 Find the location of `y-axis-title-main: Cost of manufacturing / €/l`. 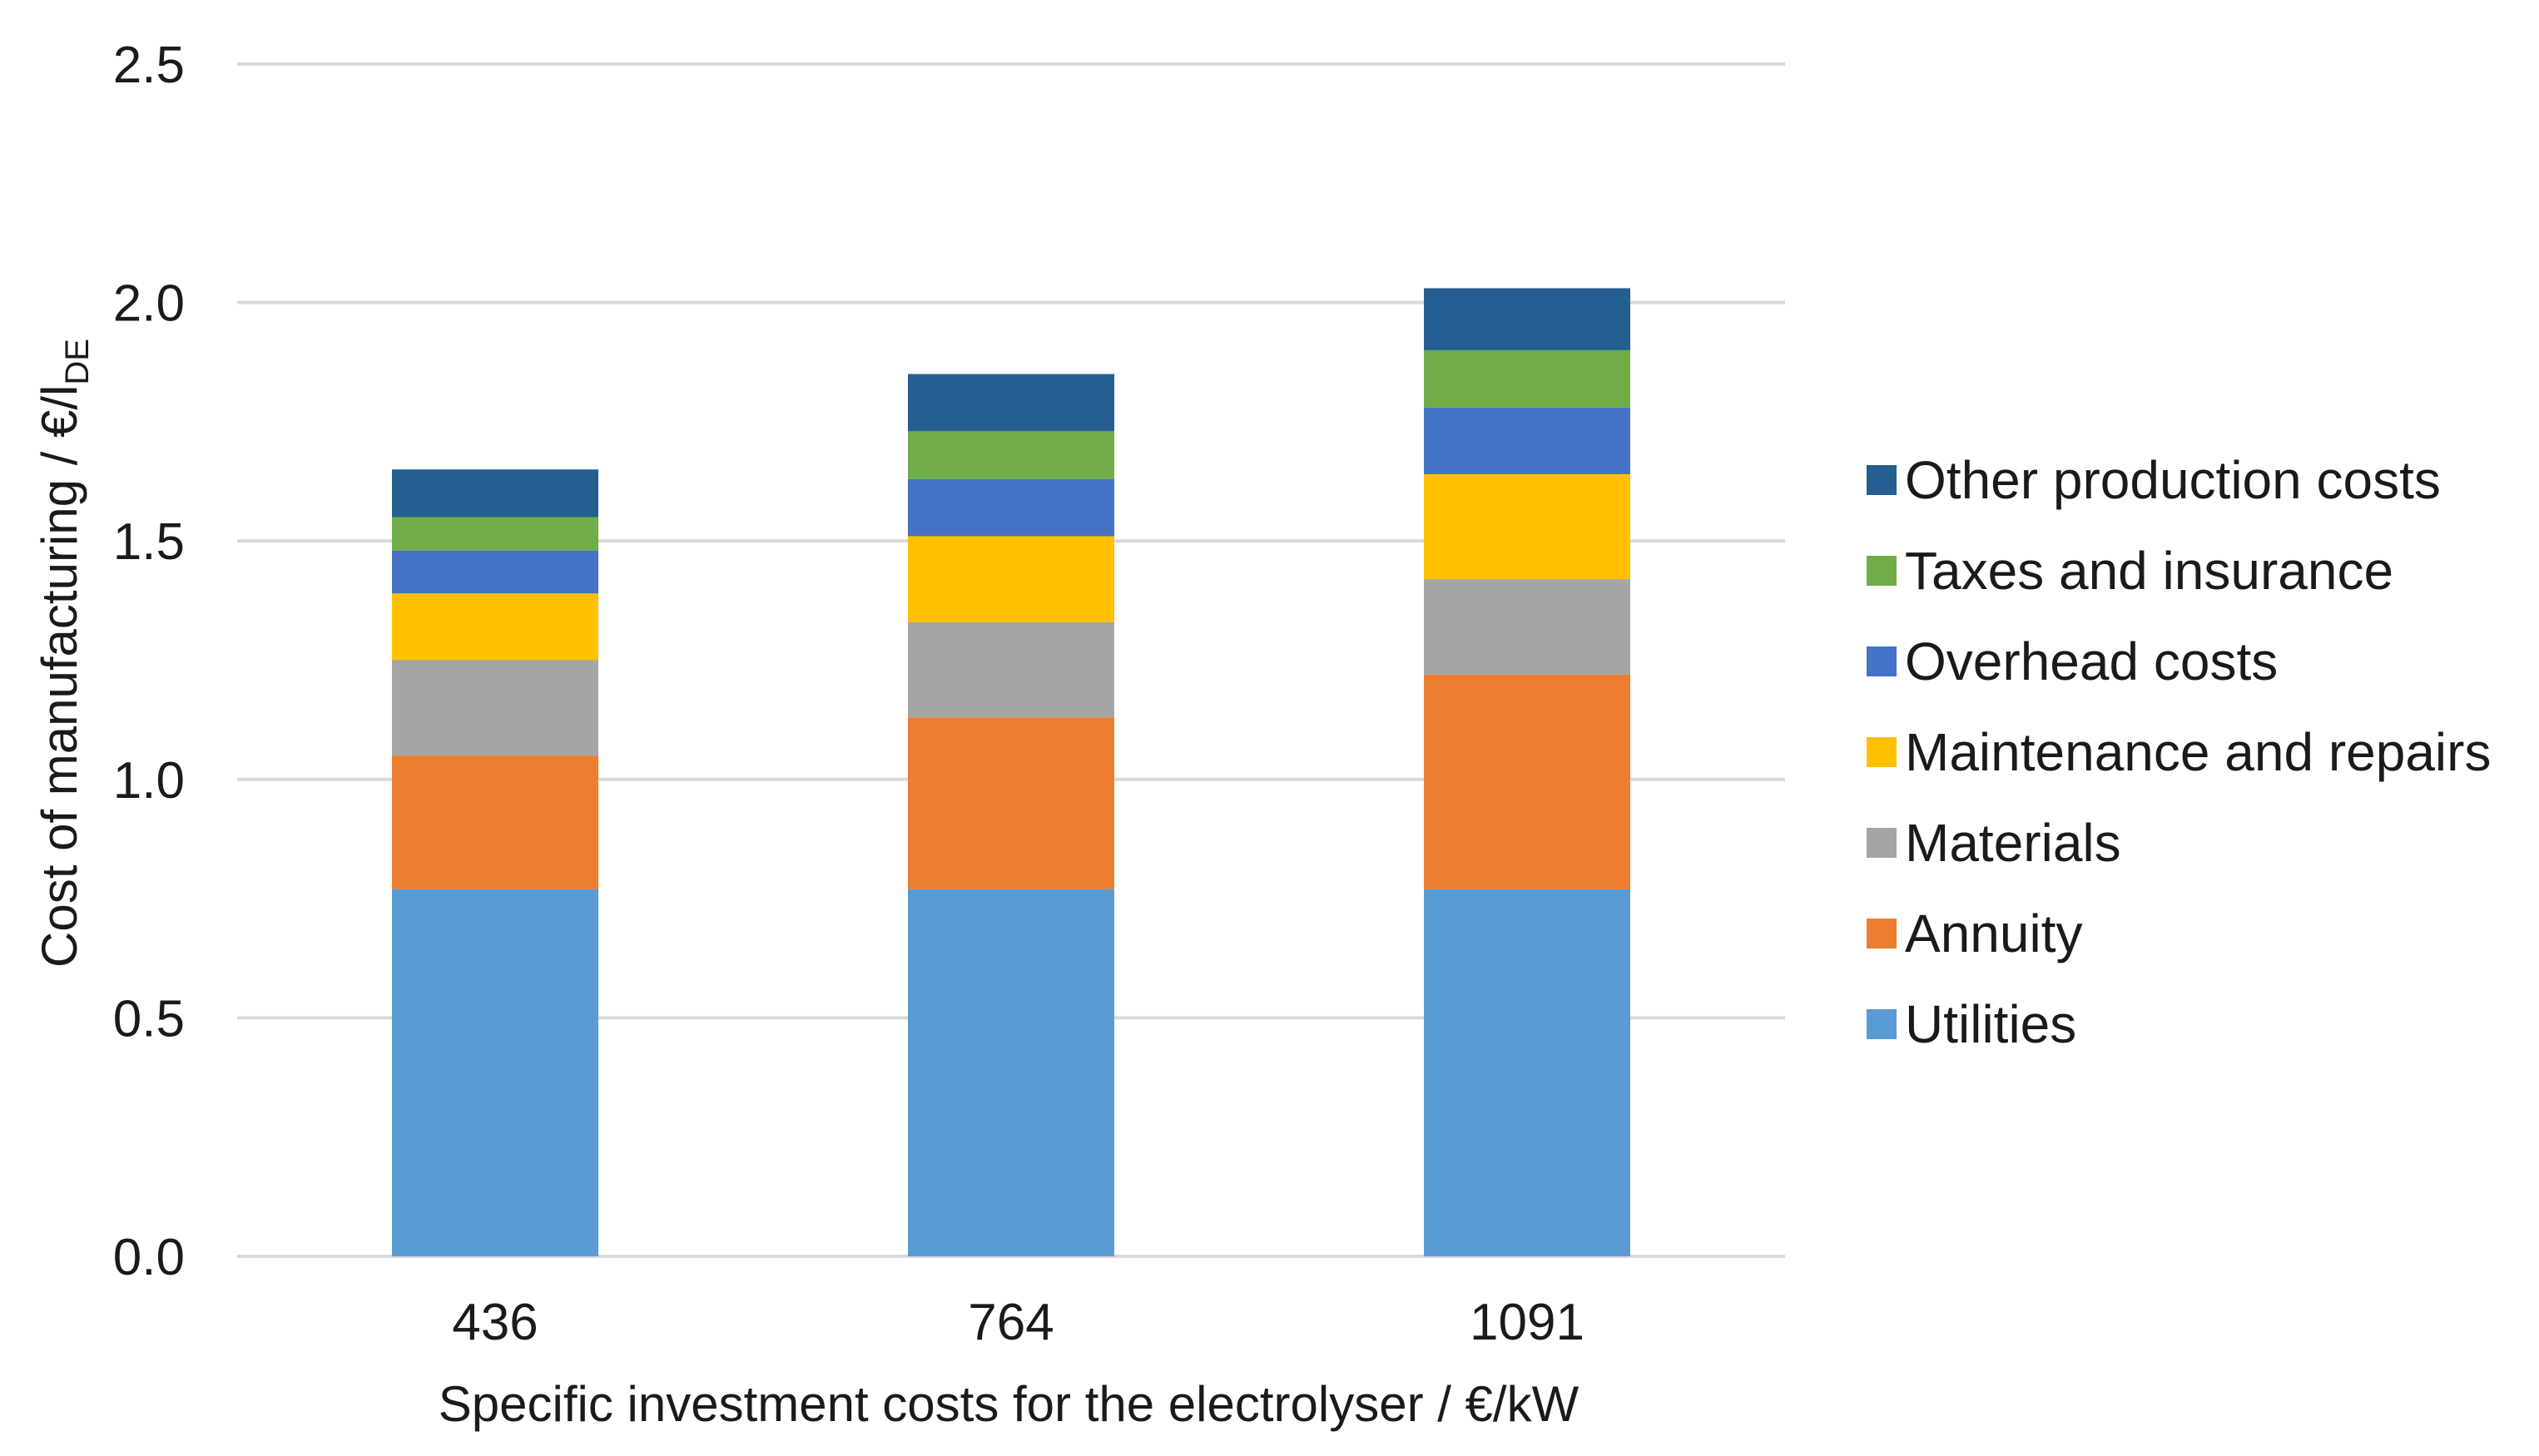

y-axis-title-main: Cost of manufacturing / €/l is located at coordinates (60, 676).